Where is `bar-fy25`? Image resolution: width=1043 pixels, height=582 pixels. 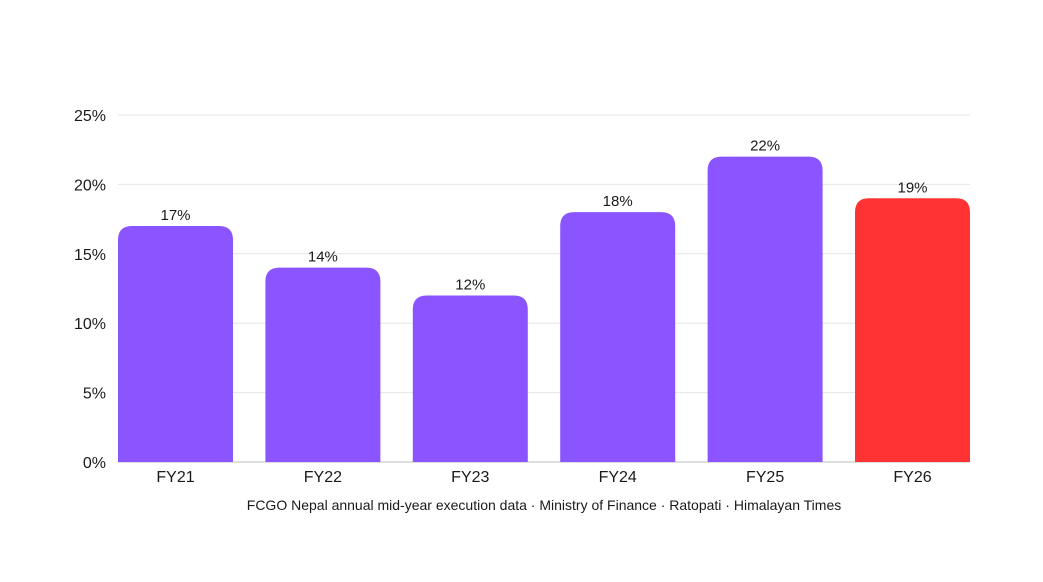
bar-fy25 is located at coordinates (765, 309).